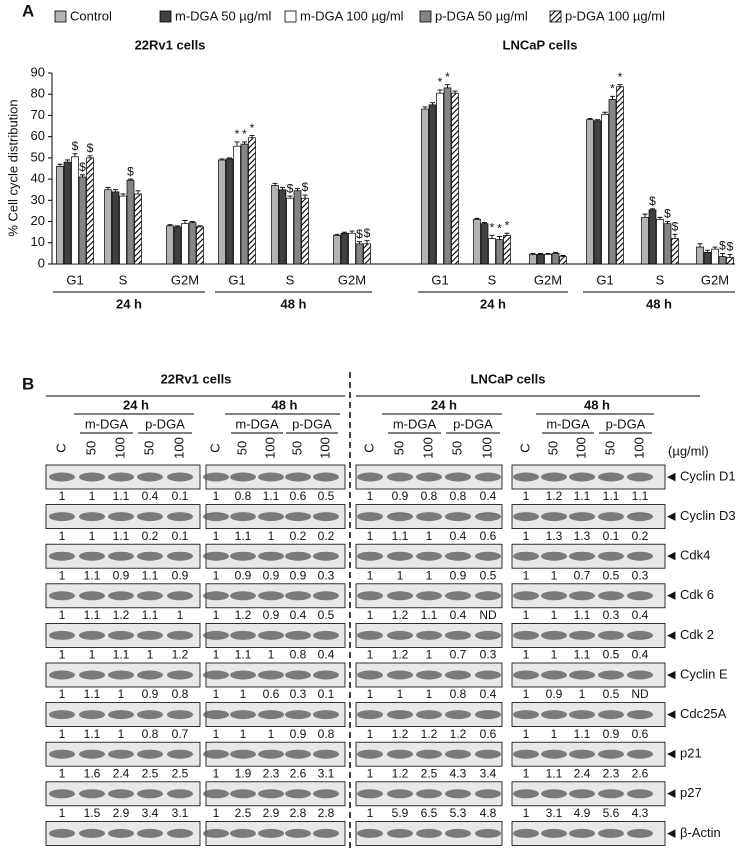 This screenshot has width=747, height=853. I want to click on x-tick-label: G1, so click(74, 279).